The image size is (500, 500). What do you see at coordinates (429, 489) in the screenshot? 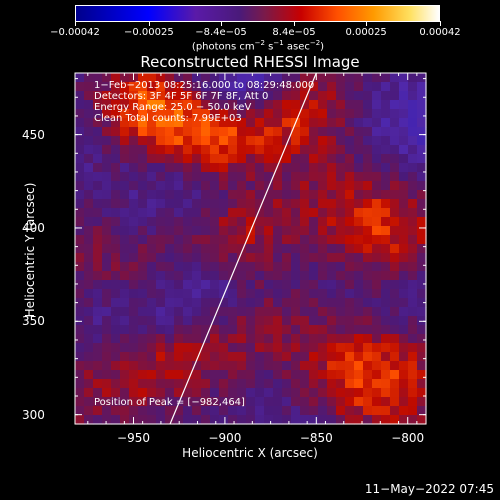
I see `timestamp: 11−May−2022 07:45` at bounding box center [429, 489].